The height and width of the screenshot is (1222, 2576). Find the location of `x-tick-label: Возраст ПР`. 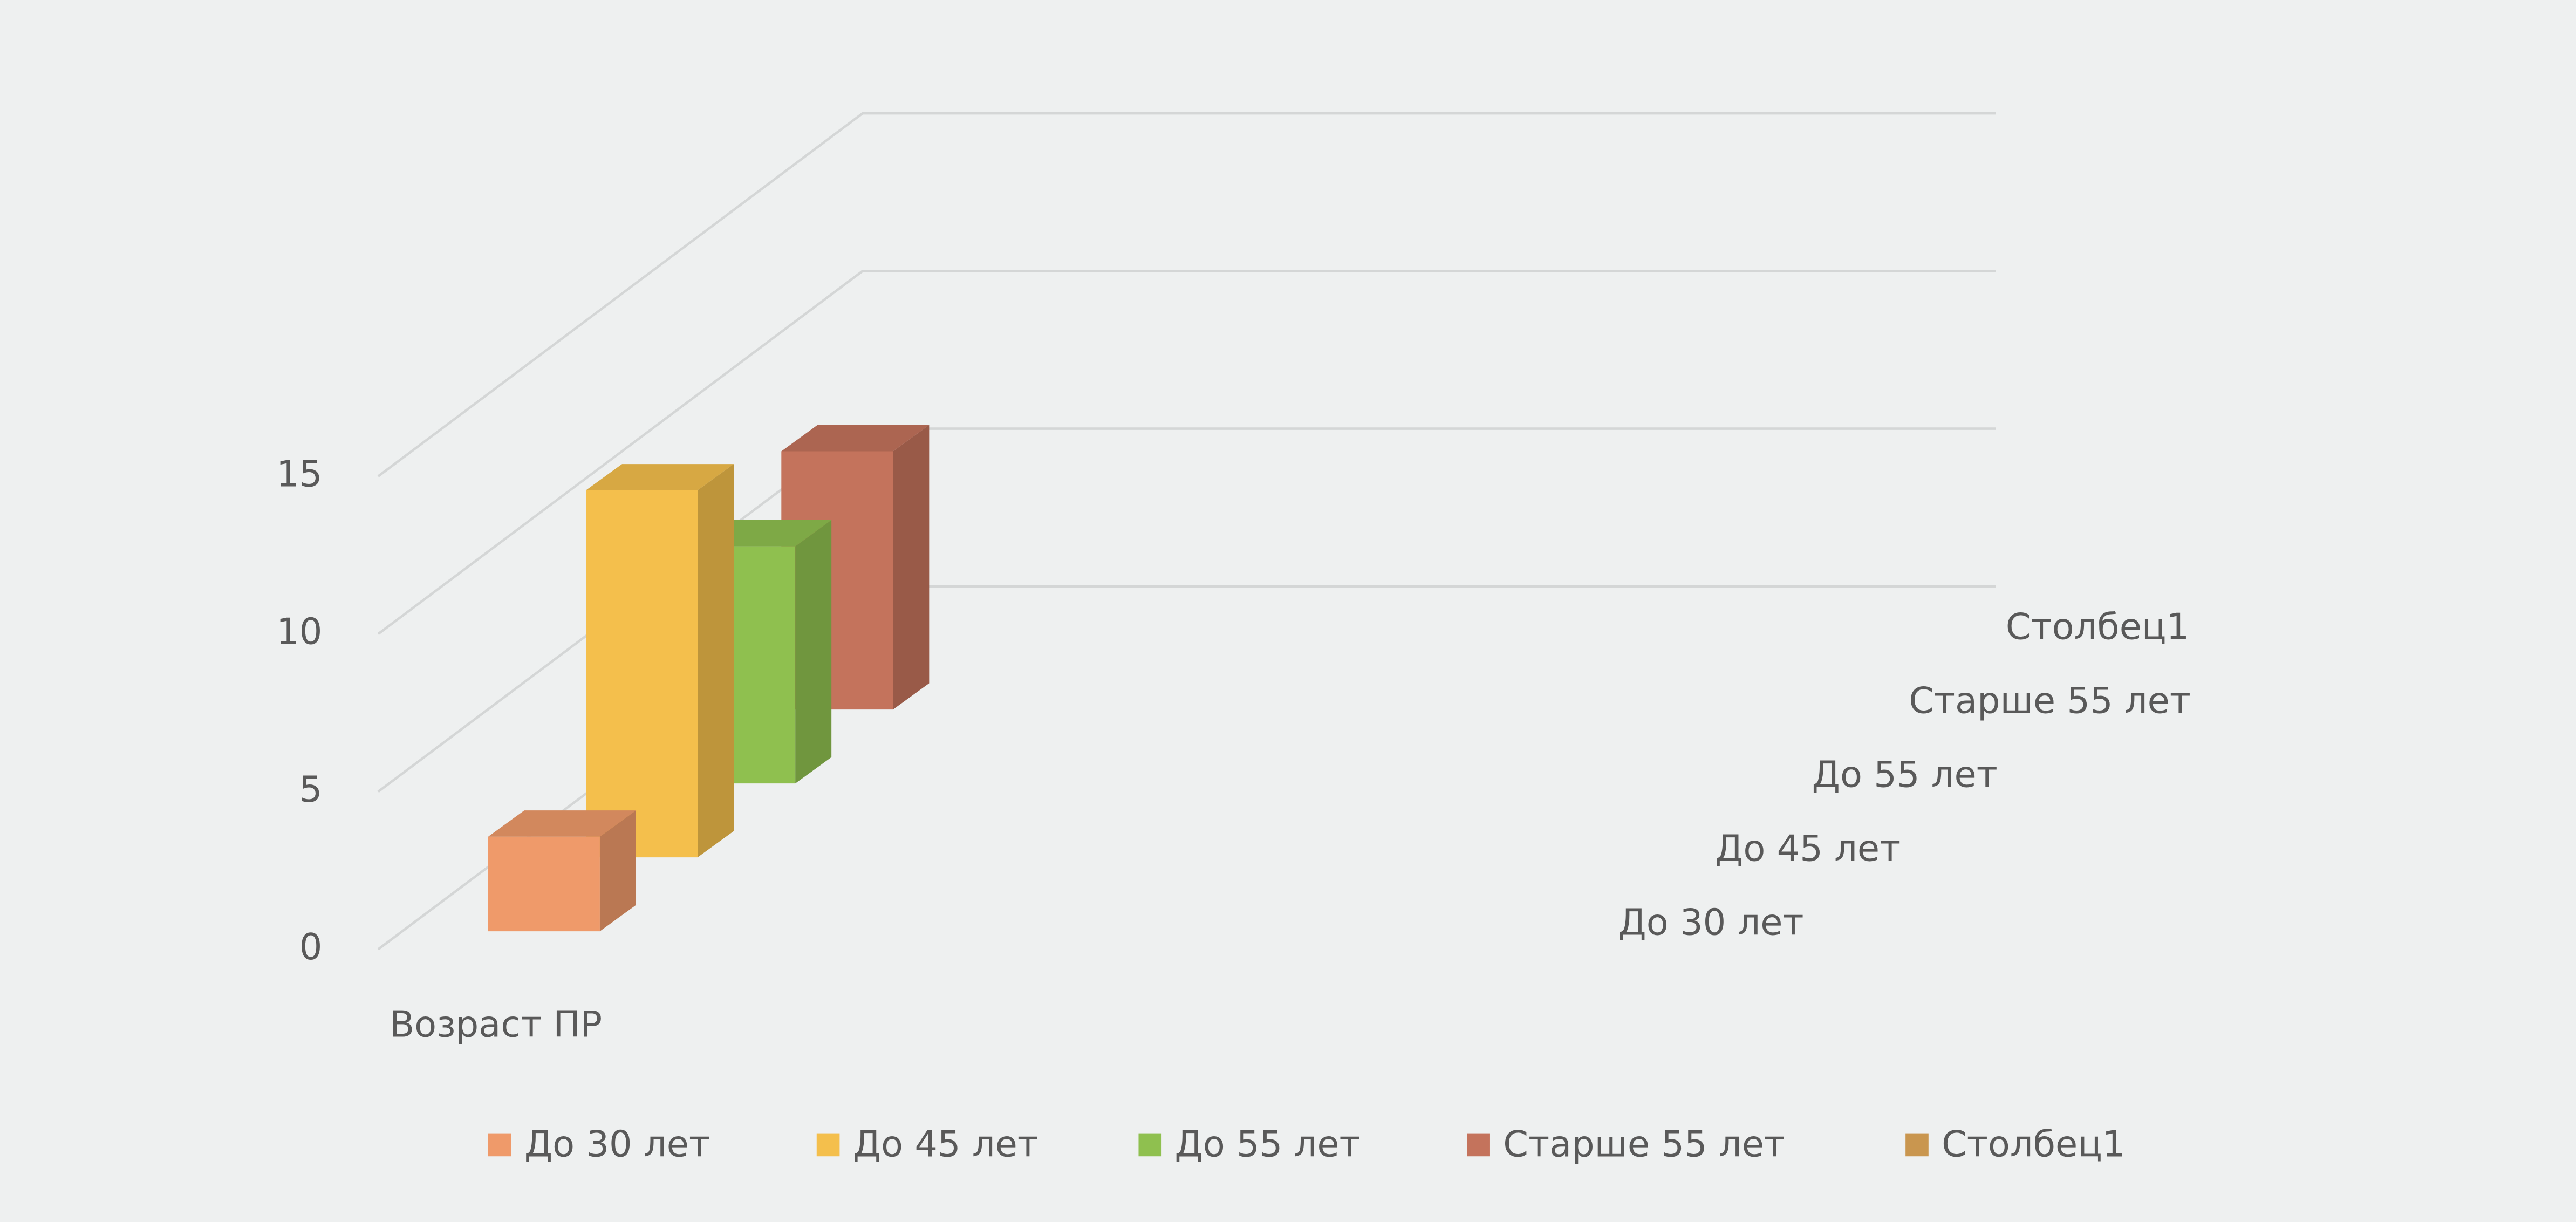

x-tick-label: Возраст ПР is located at coordinates (496, 1024).